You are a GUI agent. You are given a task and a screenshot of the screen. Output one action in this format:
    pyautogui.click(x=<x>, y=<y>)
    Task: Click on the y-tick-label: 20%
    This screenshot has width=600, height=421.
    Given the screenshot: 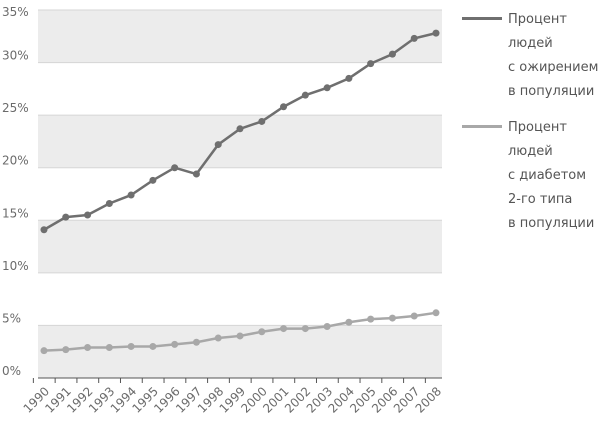 What is the action you would take?
    pyautogui.click(x=15, y=161)
    